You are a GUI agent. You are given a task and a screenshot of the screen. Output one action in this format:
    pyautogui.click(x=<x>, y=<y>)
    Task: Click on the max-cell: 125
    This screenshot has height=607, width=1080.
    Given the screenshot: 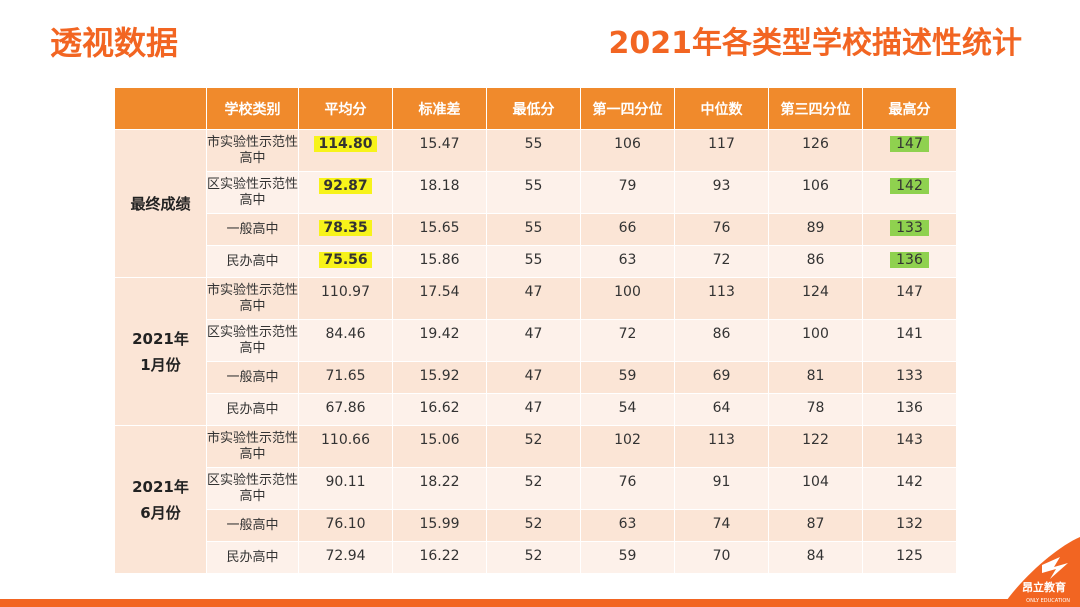 What is the action you would take?
    pyautogui.click(x=910, y=558)
    